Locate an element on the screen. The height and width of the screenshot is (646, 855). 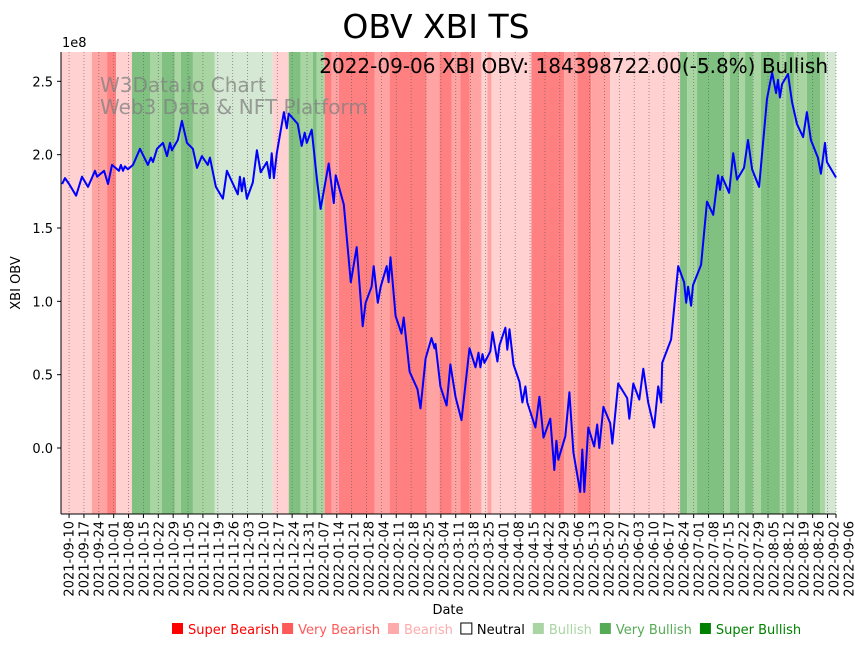
x-tick-label: 2022-02-11 is located at coordinates (400, 559).